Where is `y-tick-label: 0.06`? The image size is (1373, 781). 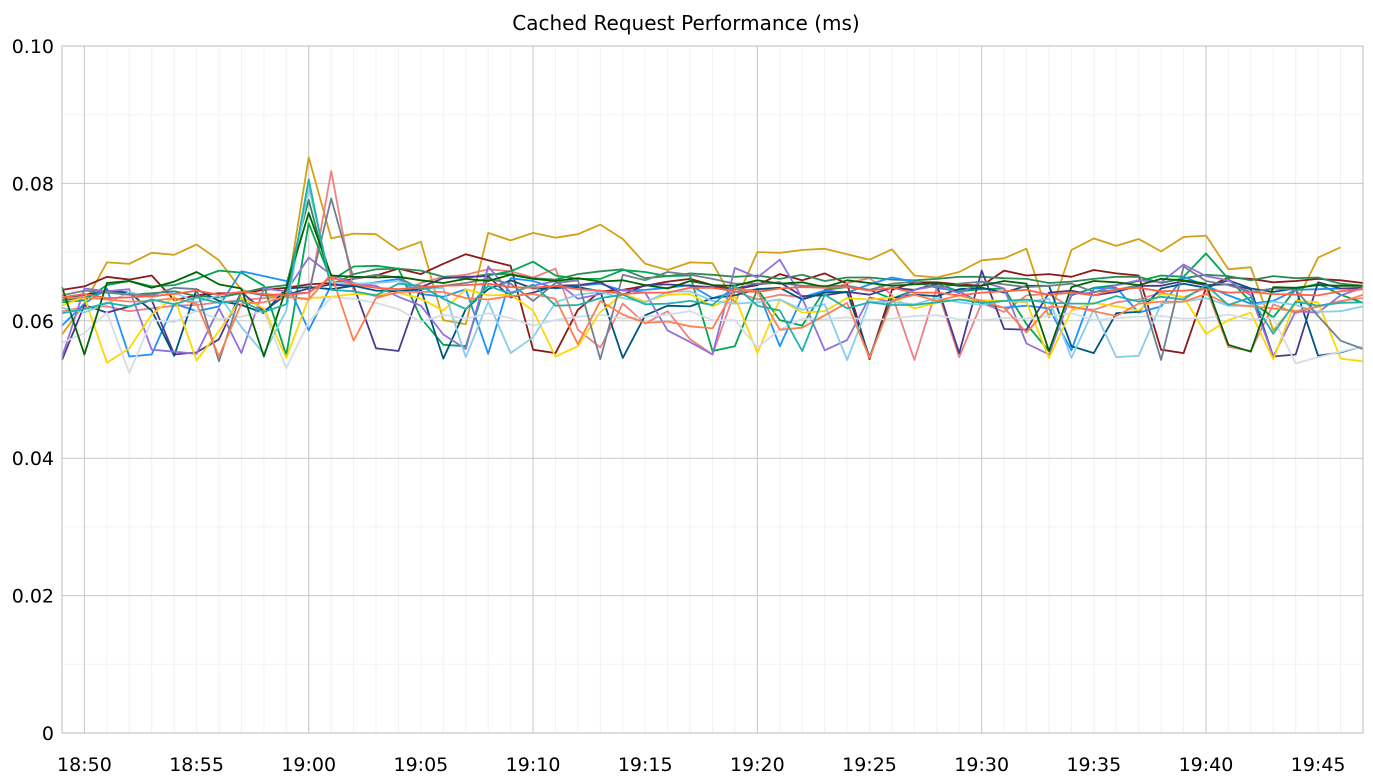 y-tick-label: 0.06 is located at coordinates (33, 322).